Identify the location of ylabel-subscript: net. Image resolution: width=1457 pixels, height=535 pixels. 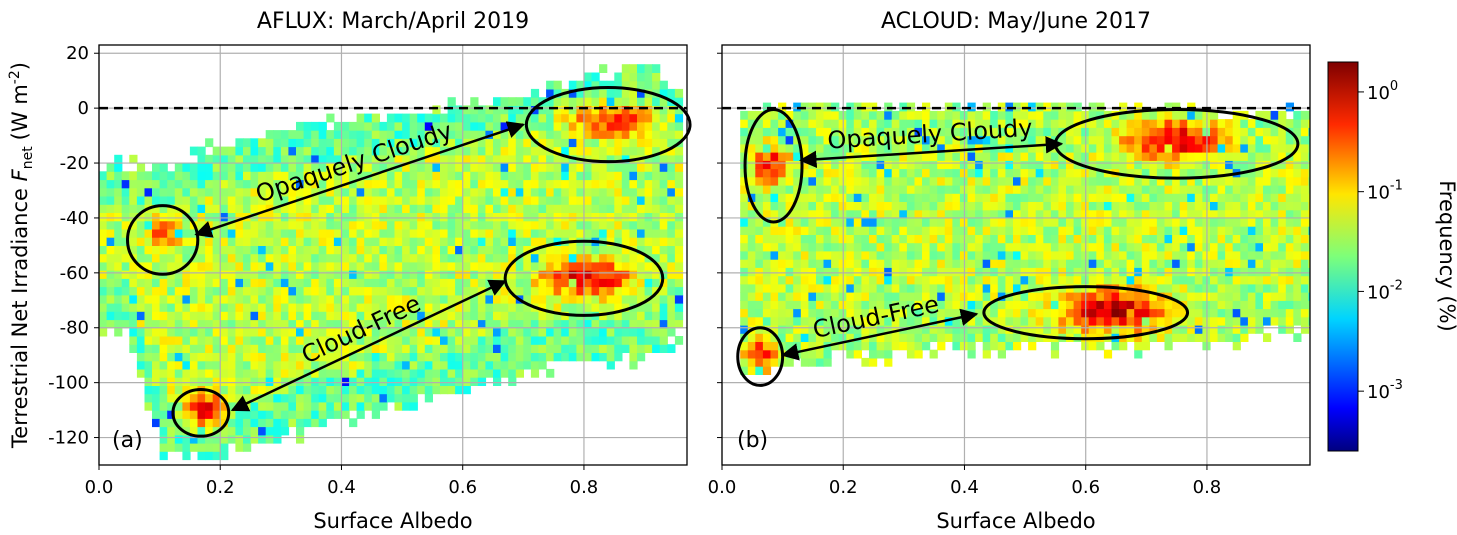
(28, 157).